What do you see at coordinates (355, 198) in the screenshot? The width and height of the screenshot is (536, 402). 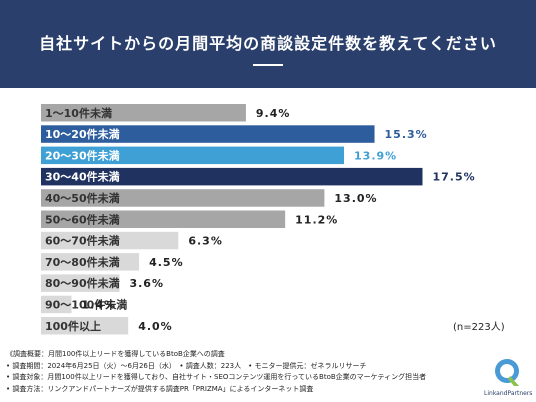 I see `value-label: 13.0%` at bounding box center [355, 198].